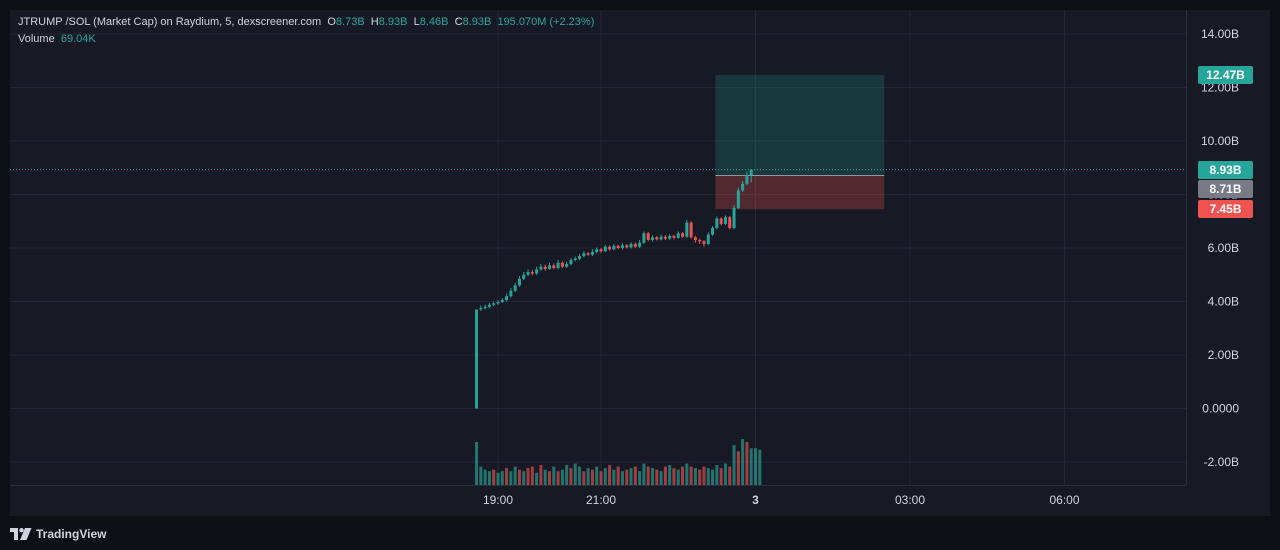  What do you see at coordinates (1221, 462) in the screenshot?
I see `y-tick-label: -2.00B` at bounding box center [1221, 462].